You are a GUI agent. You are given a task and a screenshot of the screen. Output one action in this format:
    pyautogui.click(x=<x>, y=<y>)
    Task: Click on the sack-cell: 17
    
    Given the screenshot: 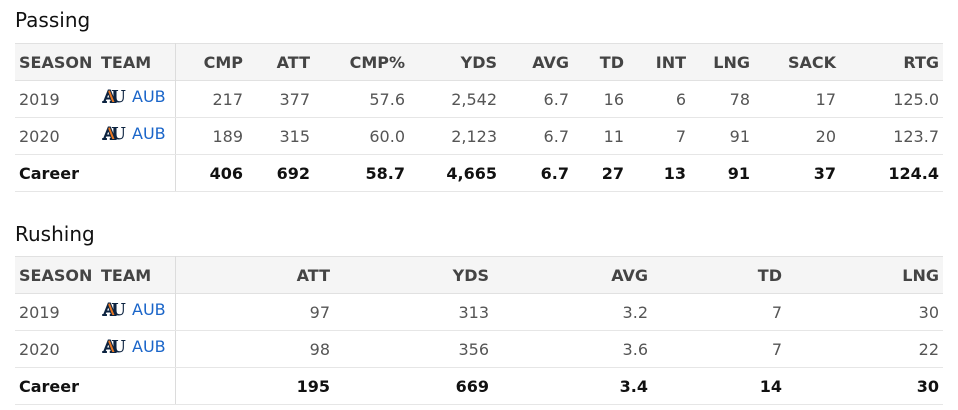 What is the action you would take?
    pyautogui.click(x=797, y=99)
    